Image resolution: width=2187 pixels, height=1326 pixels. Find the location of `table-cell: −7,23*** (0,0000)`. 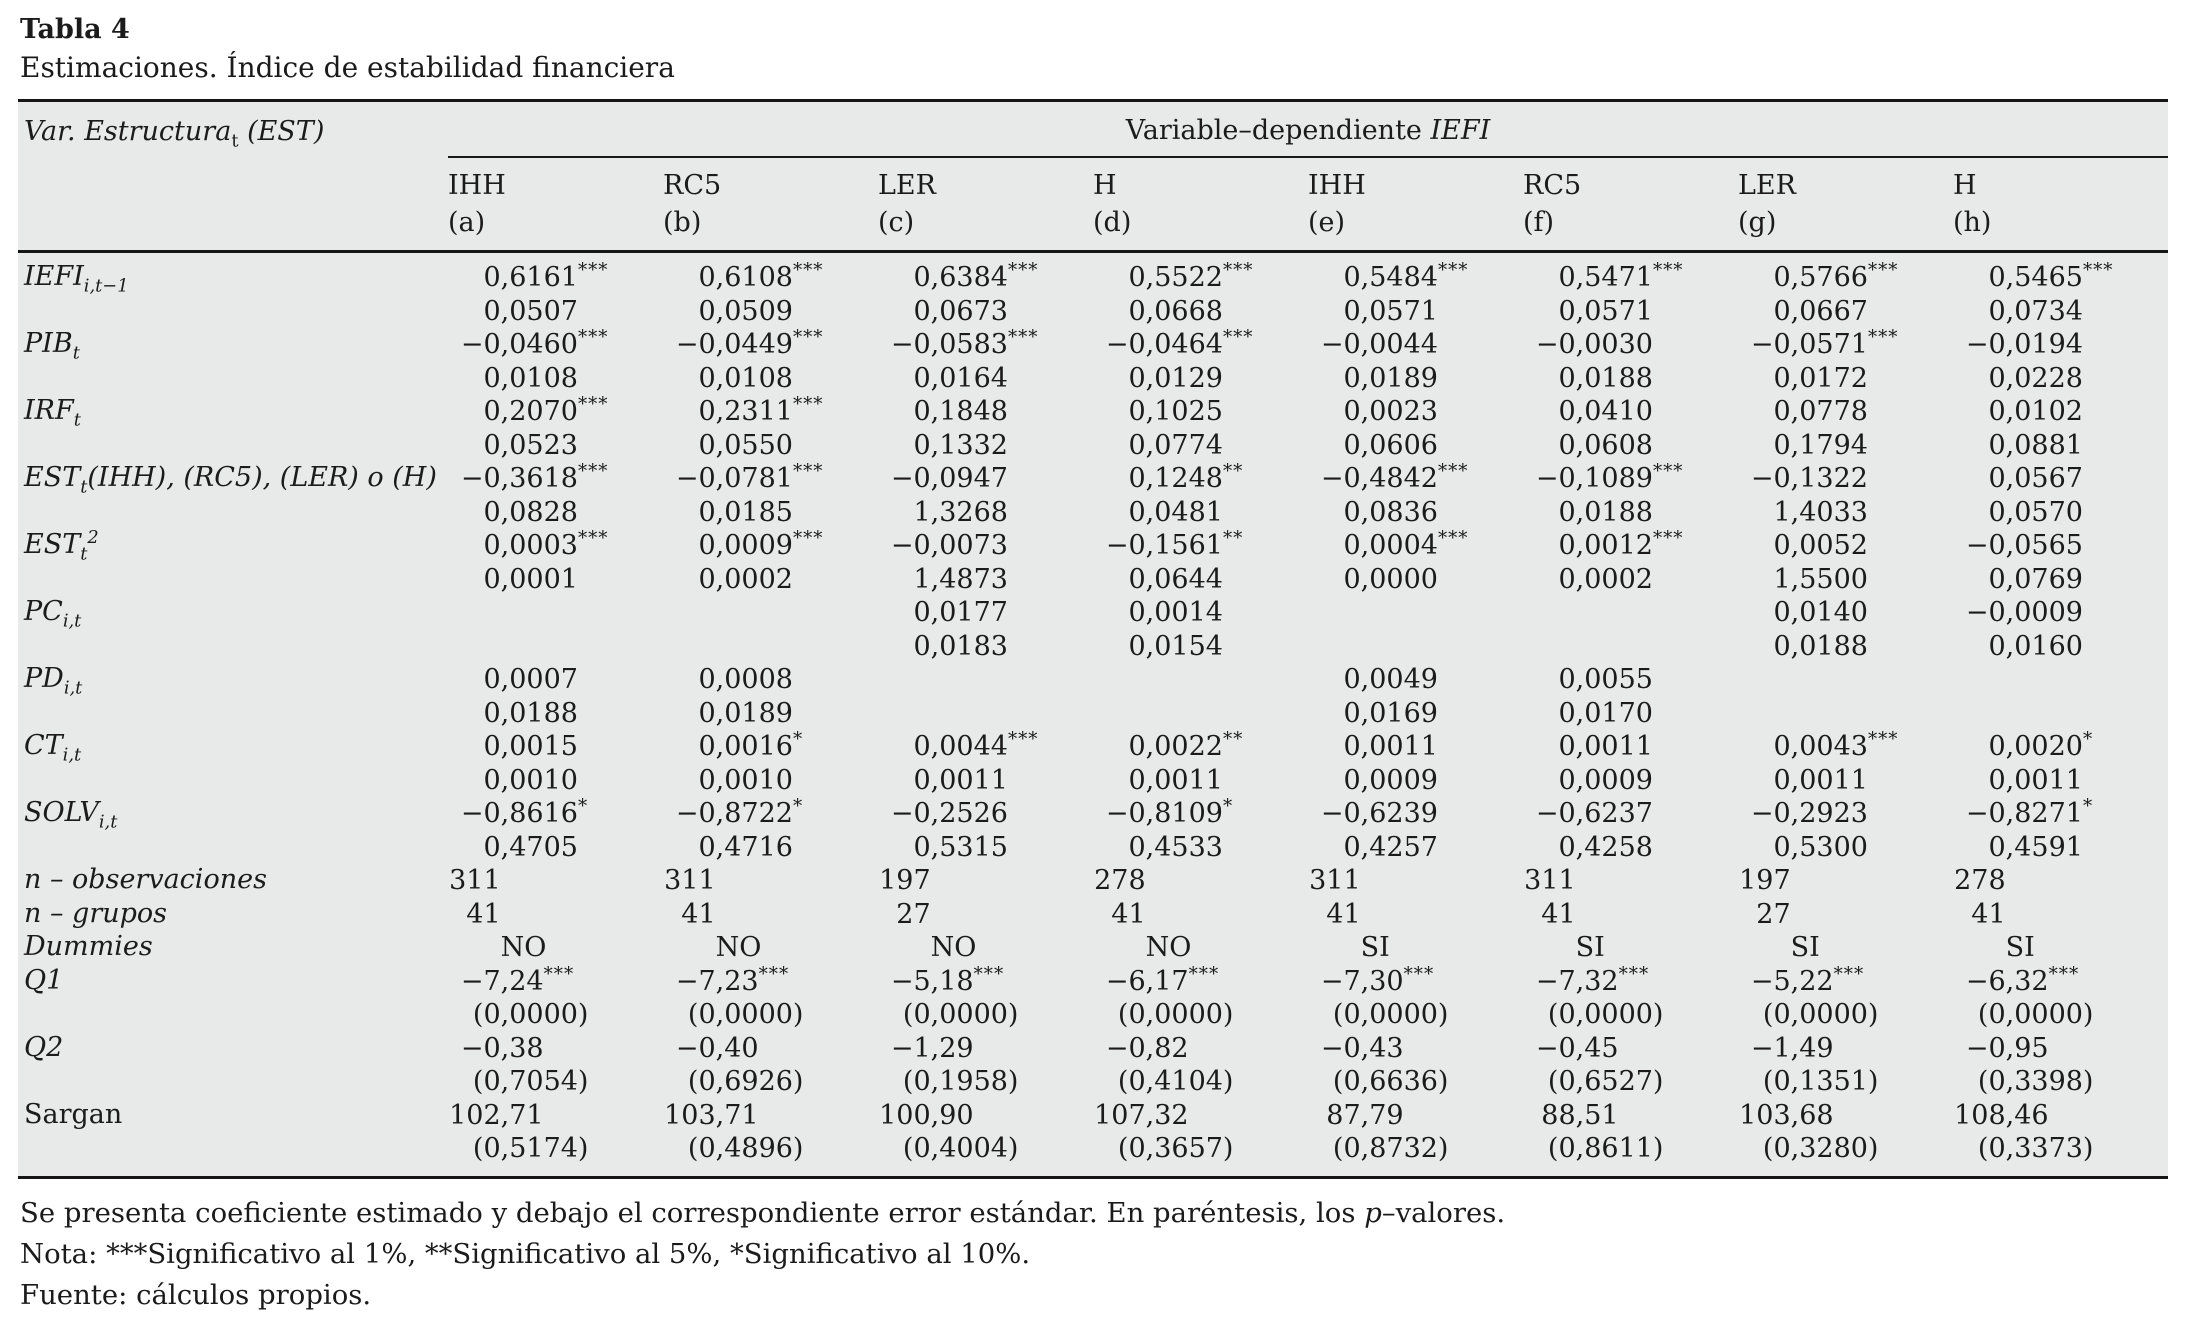

table-cell: −7,23*** (0,0000) is located at coordinates (739, 996).